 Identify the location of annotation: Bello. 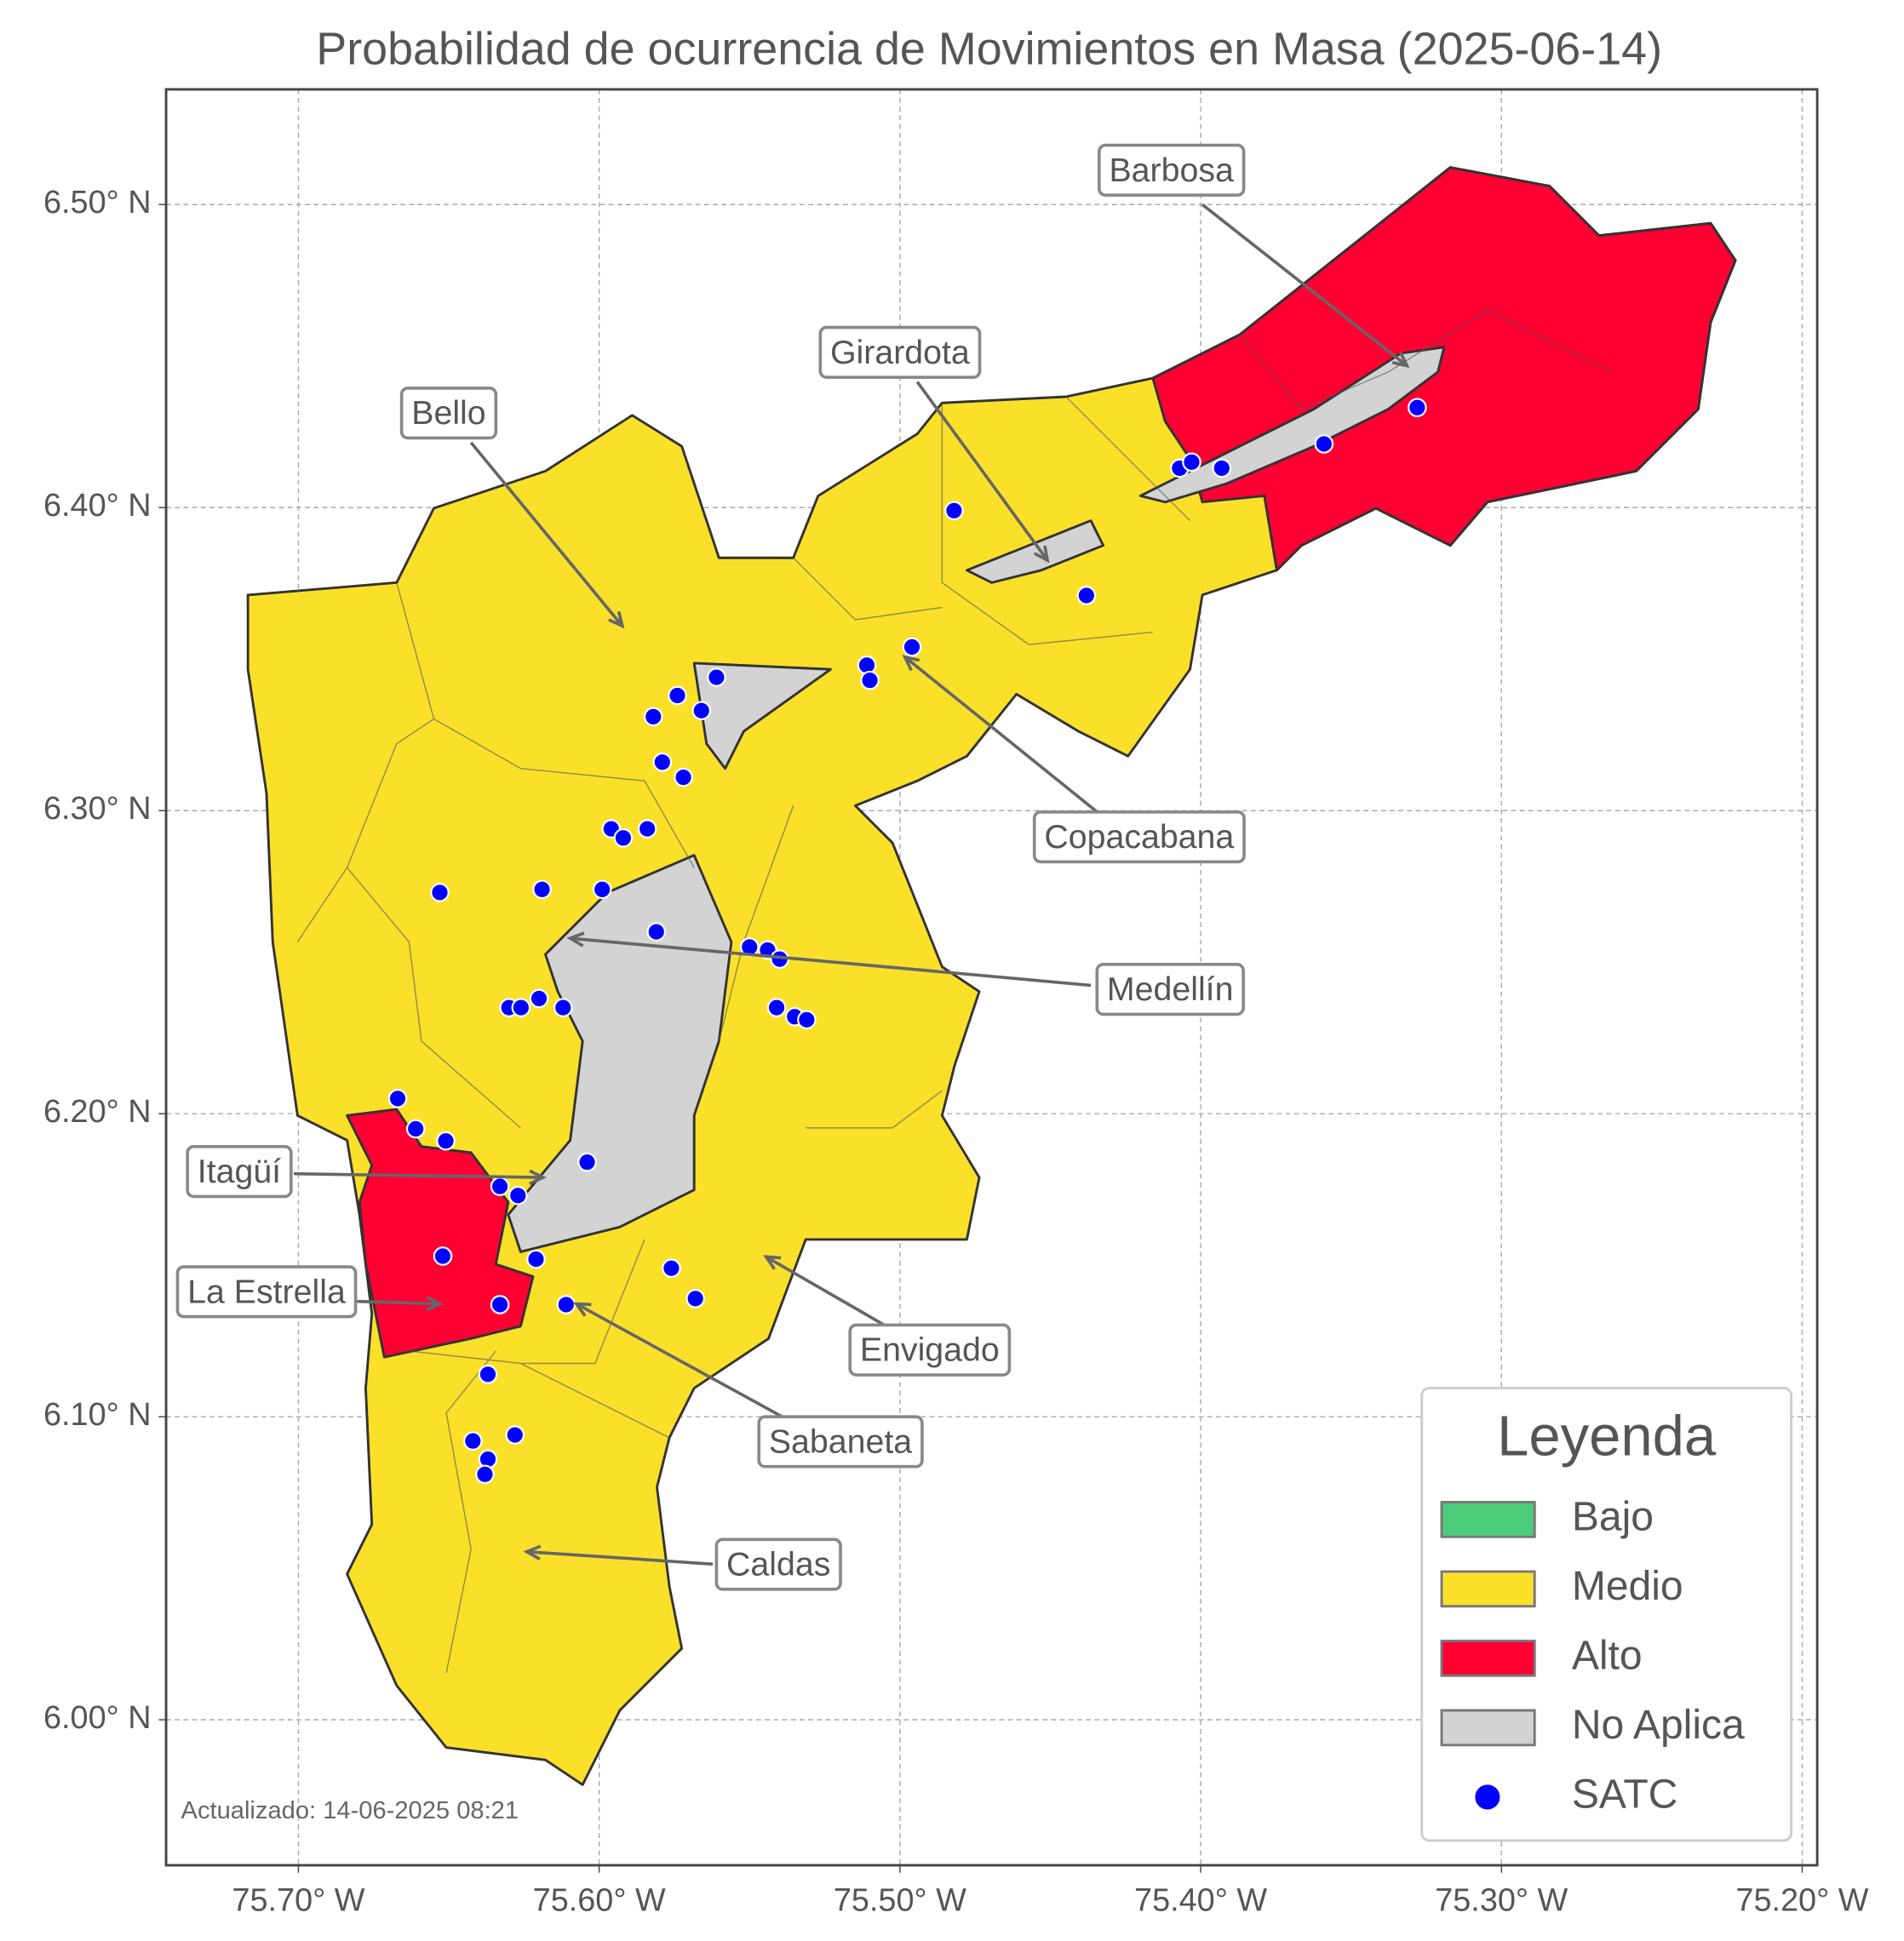
(512, 507).